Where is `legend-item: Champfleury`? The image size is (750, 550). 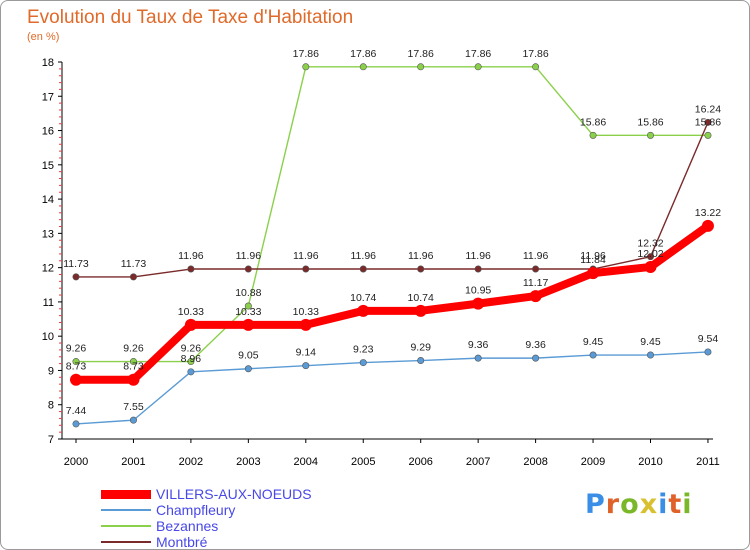
legend-item: Champfleury is located at coordinates (231, 510).